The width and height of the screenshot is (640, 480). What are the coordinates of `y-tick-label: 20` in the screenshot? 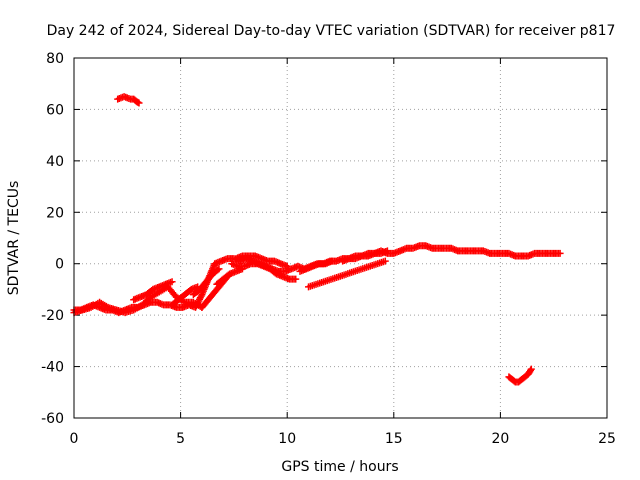 It's located at (55, 213).